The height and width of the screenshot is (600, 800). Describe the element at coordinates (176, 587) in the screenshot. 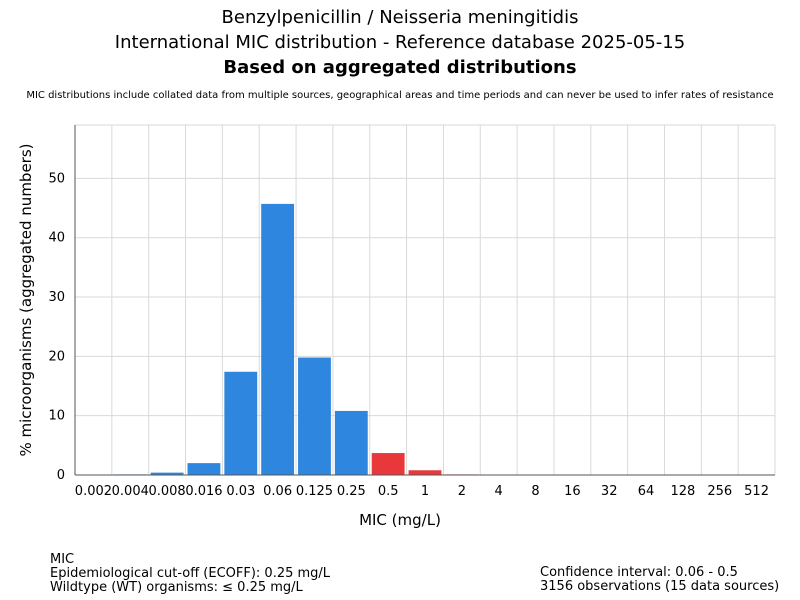

I see `footer-wildtype: Wildtype (WT) organisms: ≤ 0.25 mg/L` at that location.